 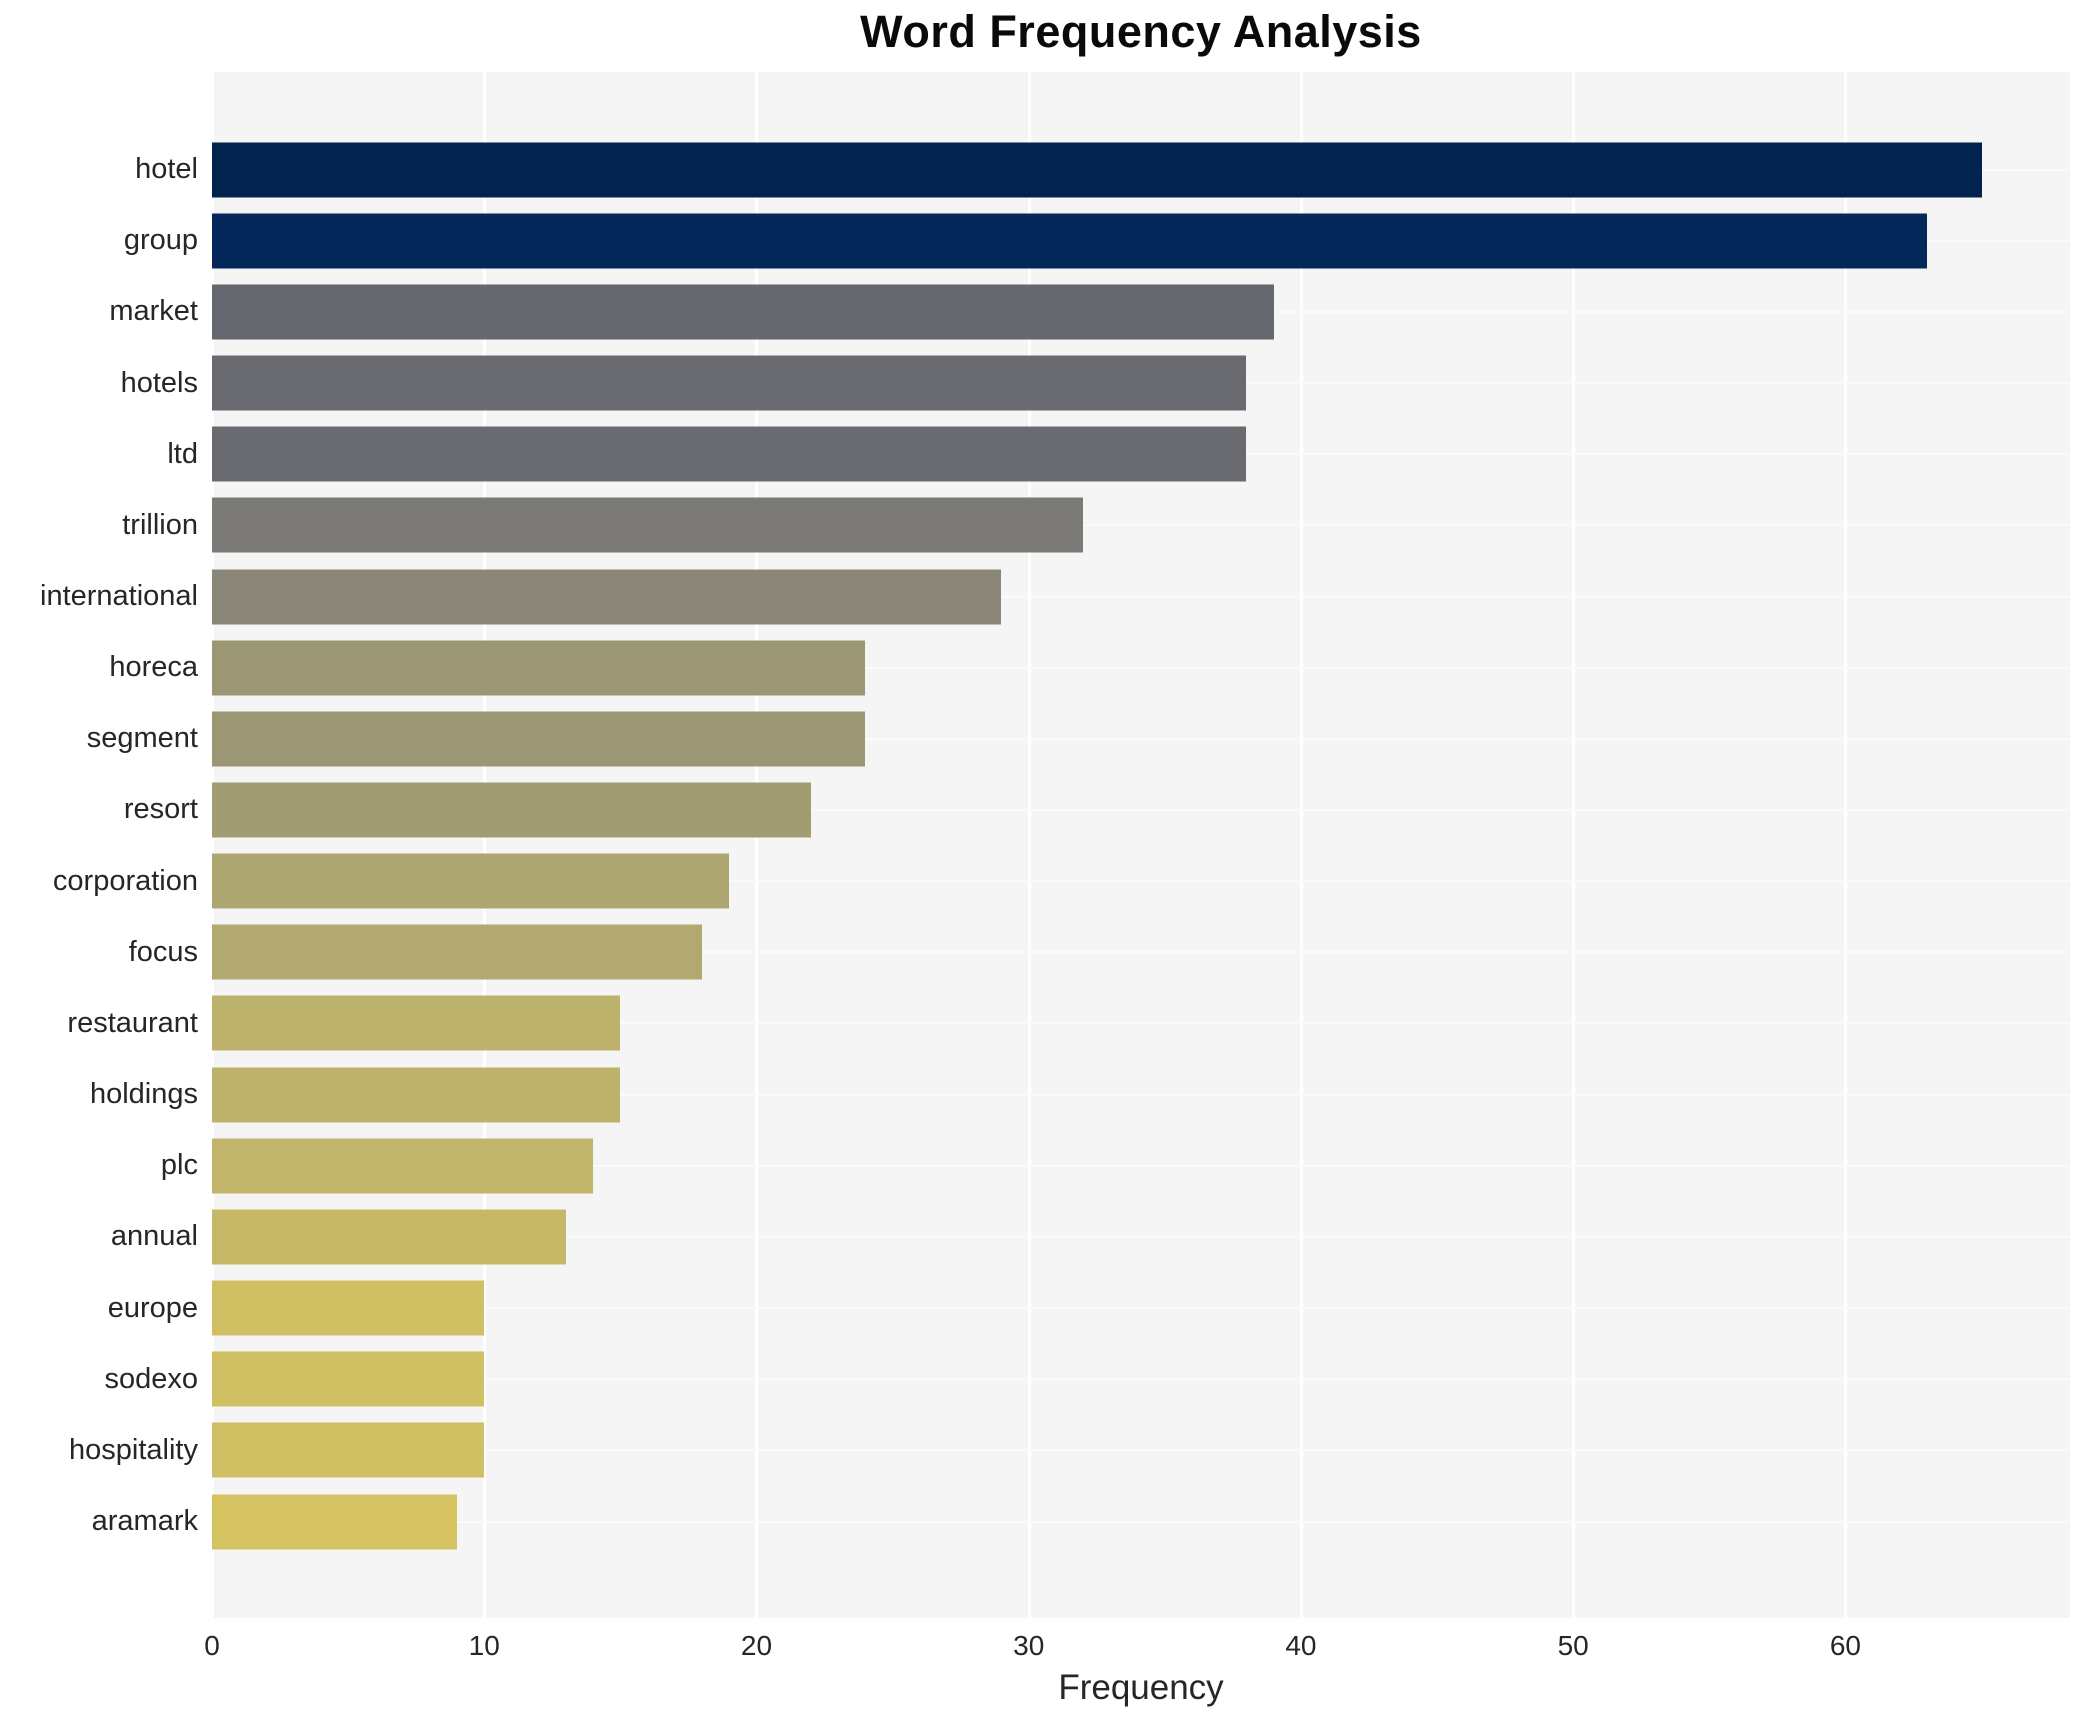 What do you see at coordinates (1029, 1645) in the screenshot?
I see `x-tick-label: 30` at bounding box center [1029, 1645].